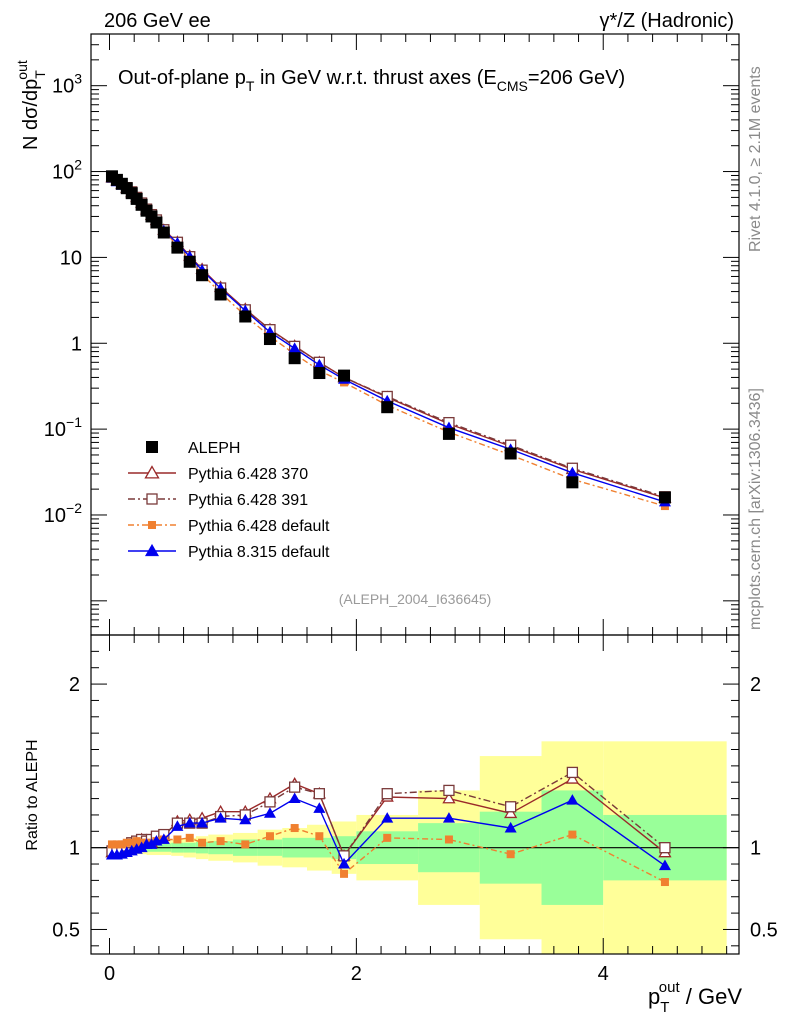 This screenshot has height=1024, width=786. Describe the element at coordinates (78, 79) in the screenshot. I see `y-tick-exponent: 3` at that location.